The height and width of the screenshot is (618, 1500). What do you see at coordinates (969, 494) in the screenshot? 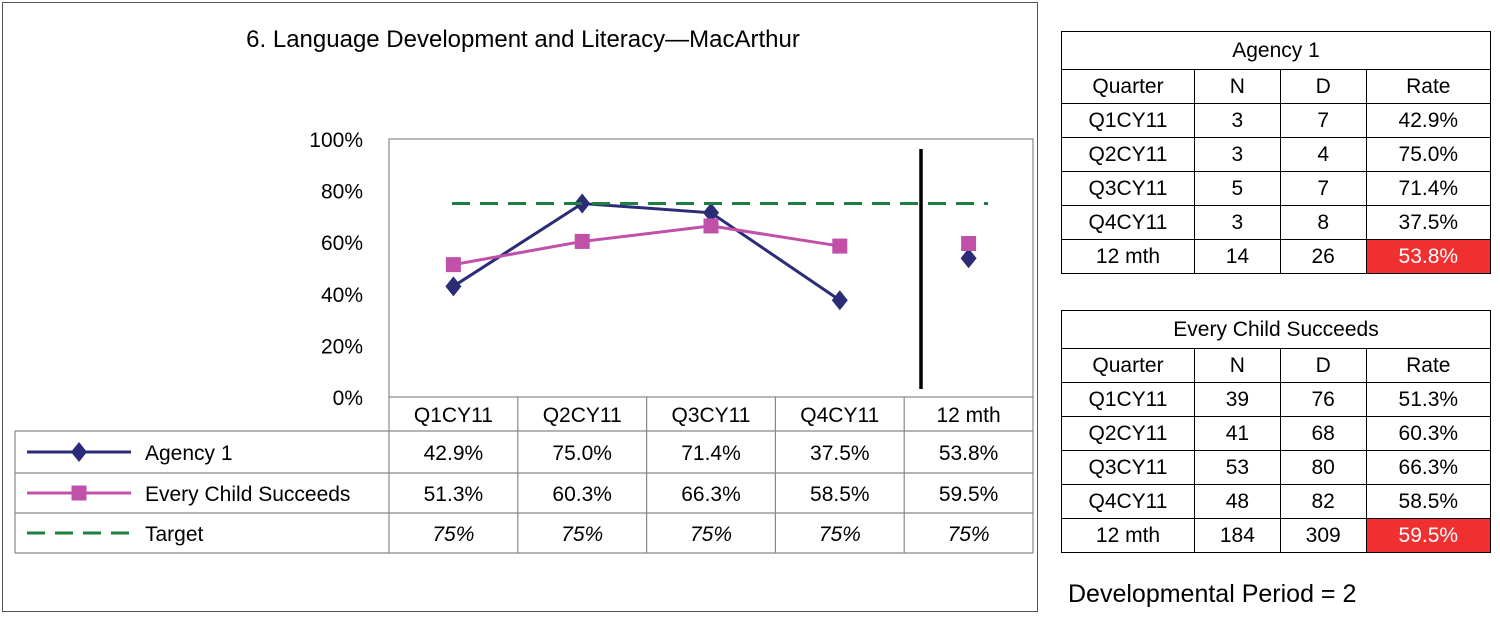
I see `data-label-every-child-succeeds: 59.5%` at bounding box center [969, 494].